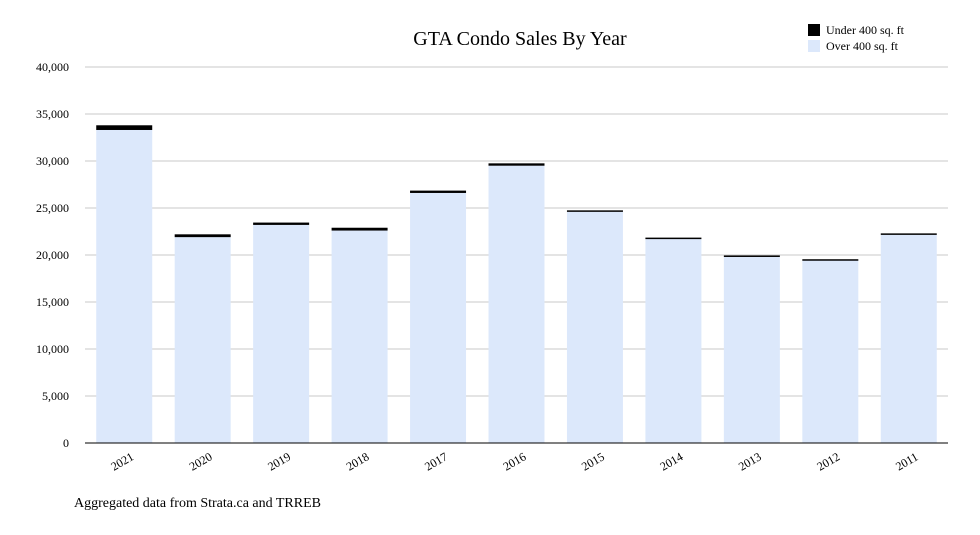 The image size is (980, 535). Describe the element at coordinates (52, 161) in the screenshot. I see `y-tick-label: 30,000` at that location.